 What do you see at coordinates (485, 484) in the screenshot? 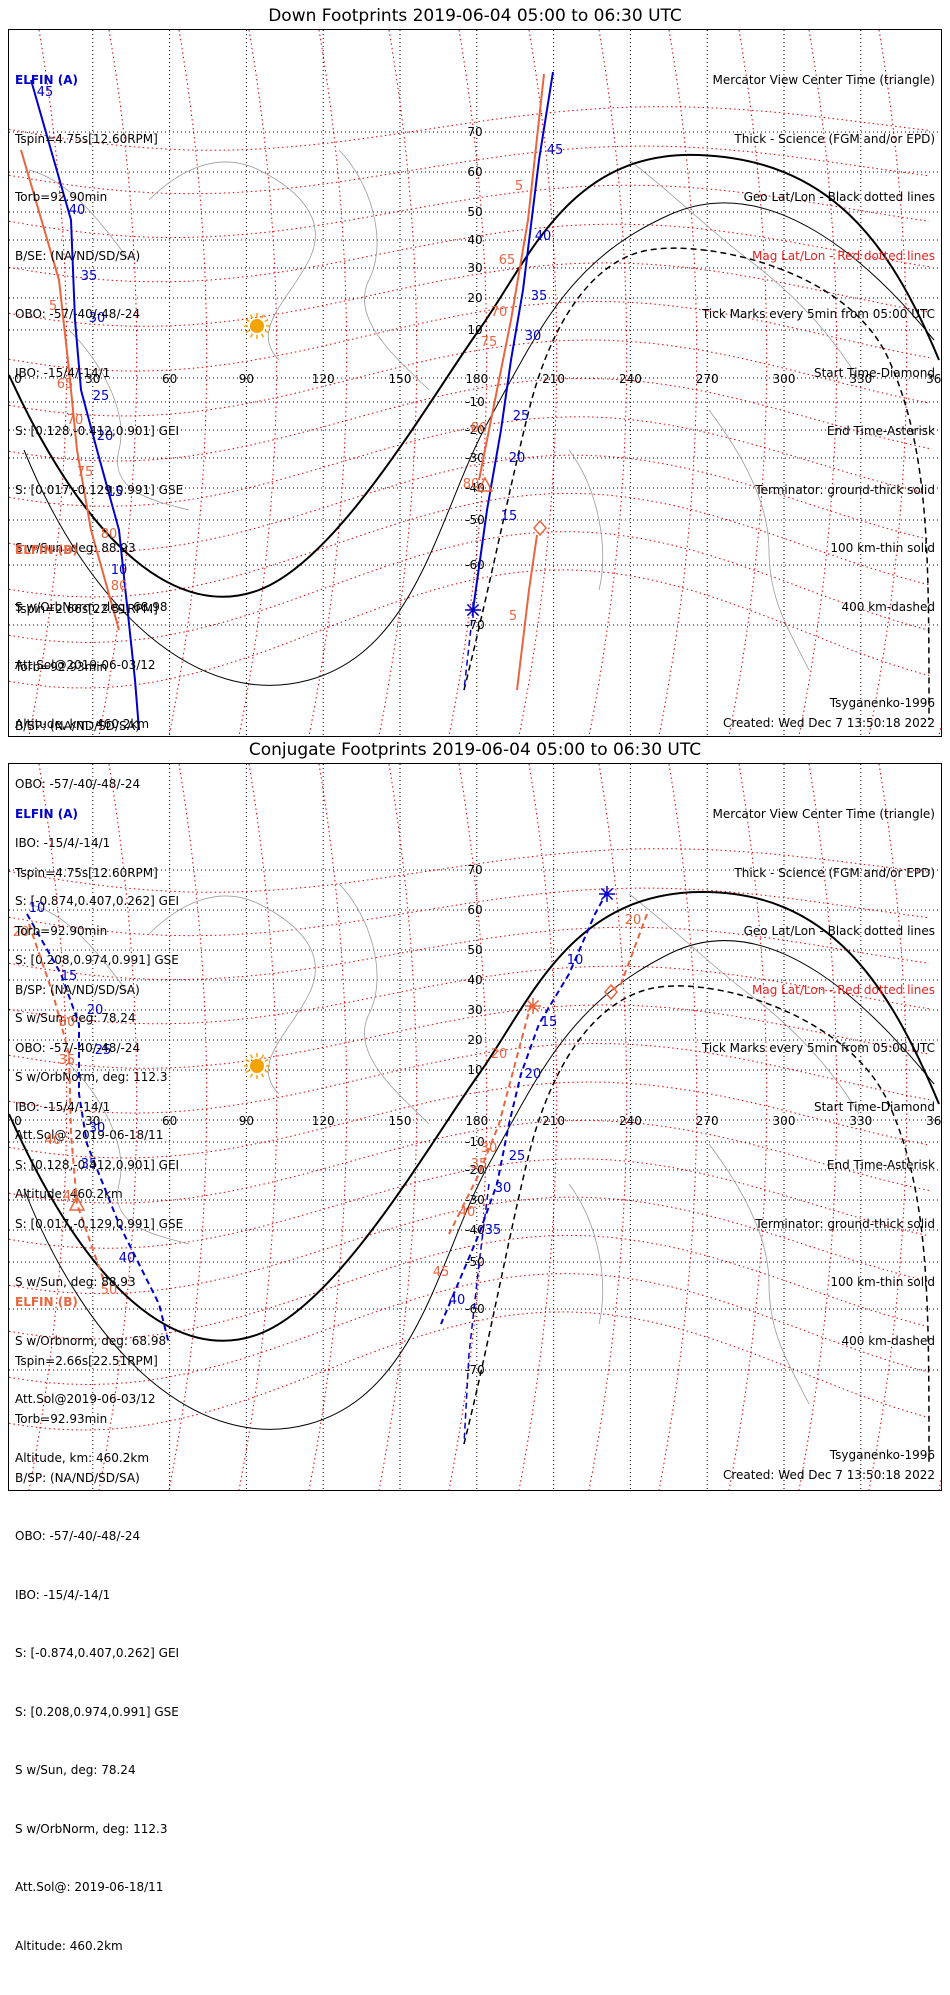
I see `center-triangle-marker` at bounding box center [485, 484].